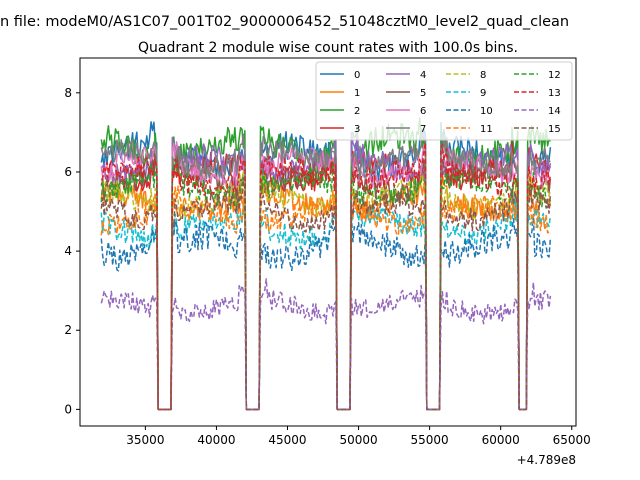  I want to click on legend-label-15: 15, so click(554, 129).